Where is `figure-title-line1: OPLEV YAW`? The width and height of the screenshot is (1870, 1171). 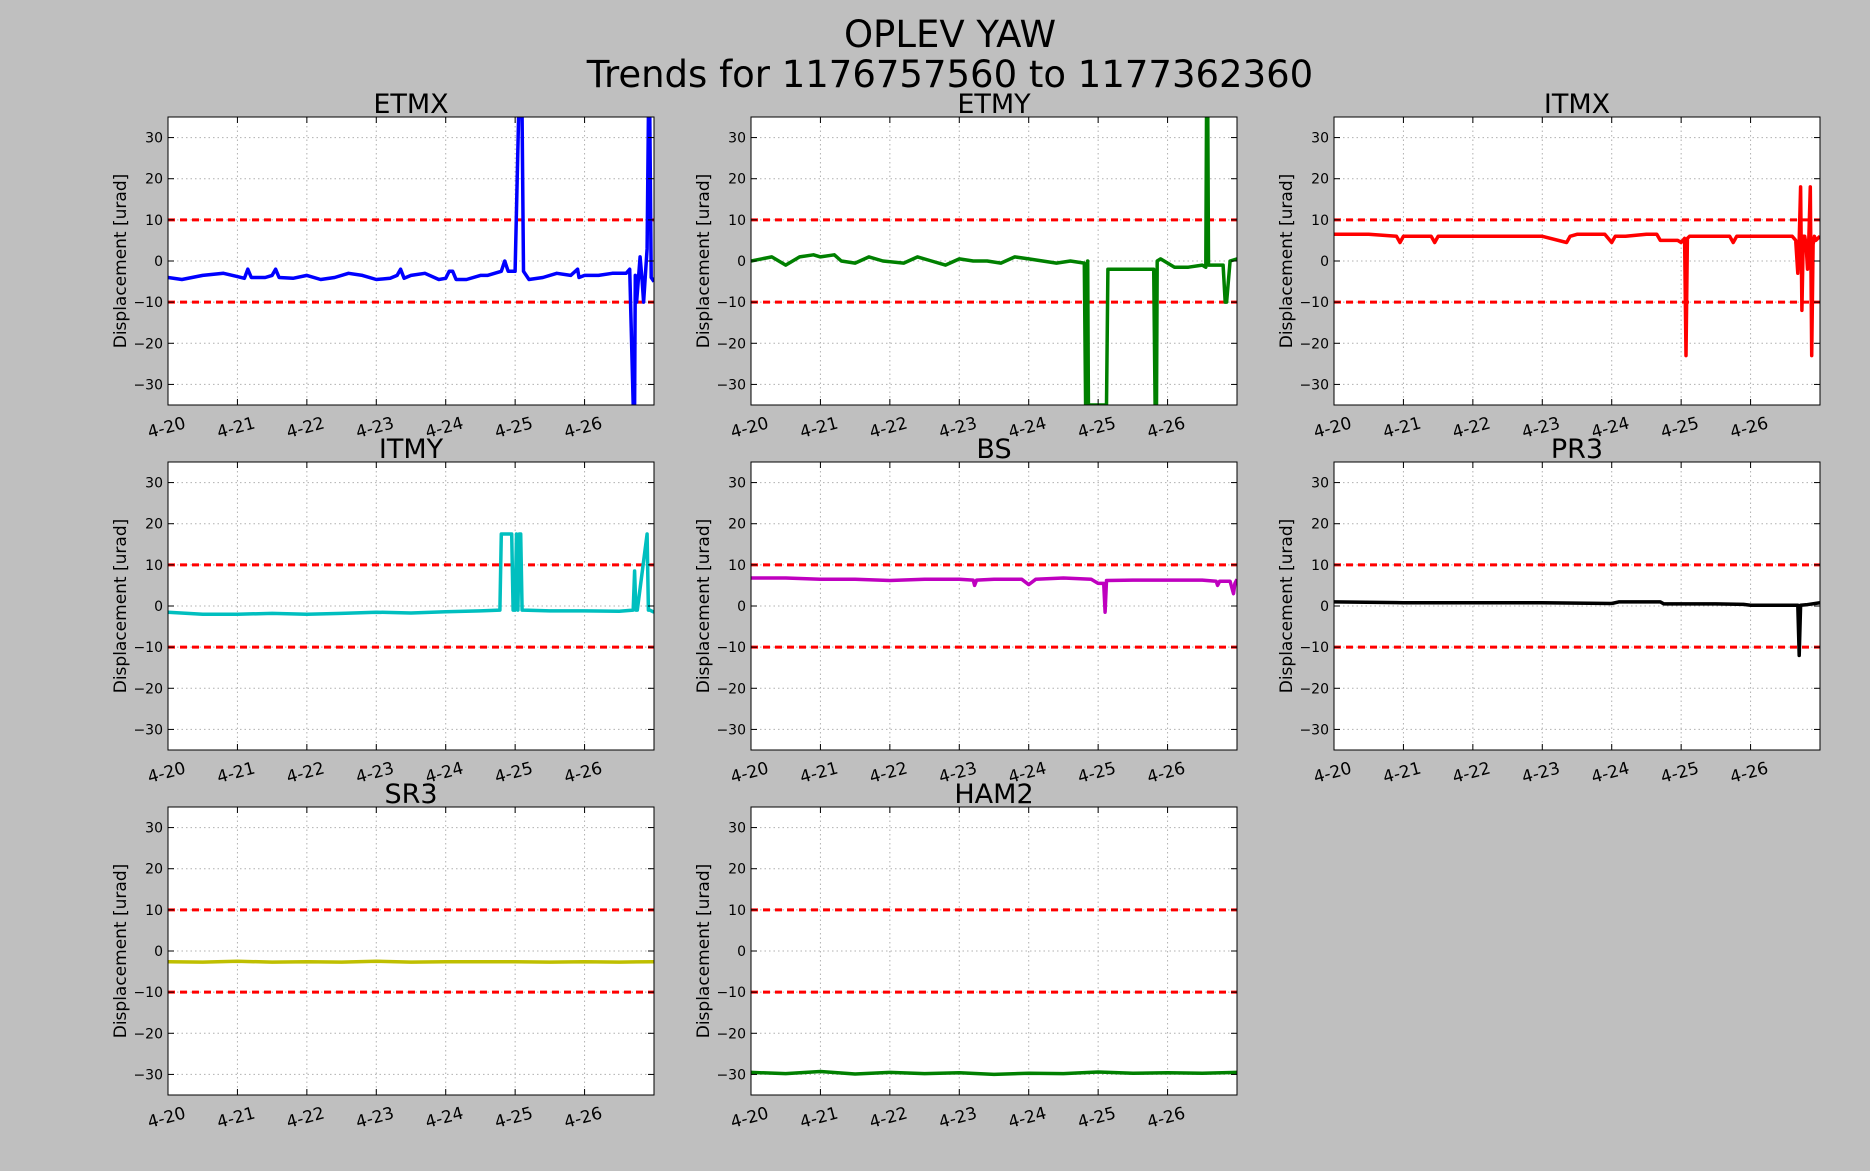
figure-title-line1: OPLEV YAW is located at coordinates (950, 34).